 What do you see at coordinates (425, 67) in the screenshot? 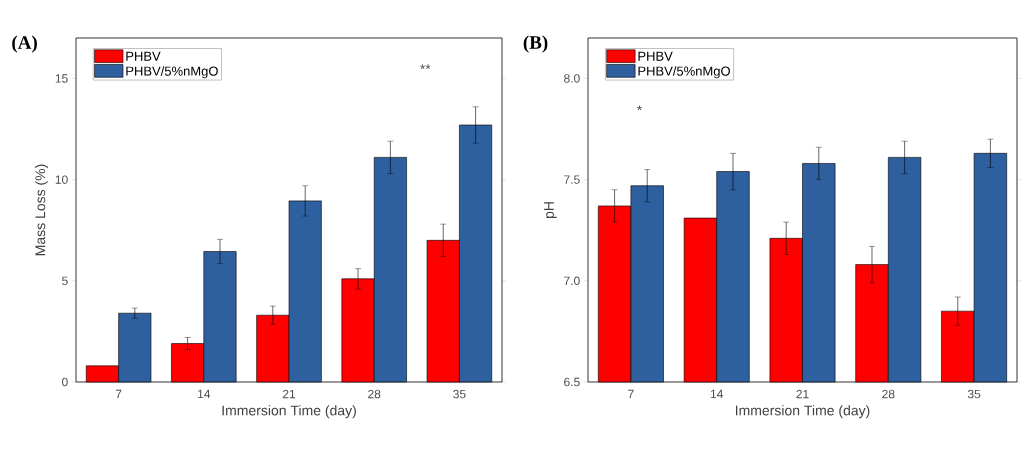
I see `annotation: **` at bounding box center [425, 67].